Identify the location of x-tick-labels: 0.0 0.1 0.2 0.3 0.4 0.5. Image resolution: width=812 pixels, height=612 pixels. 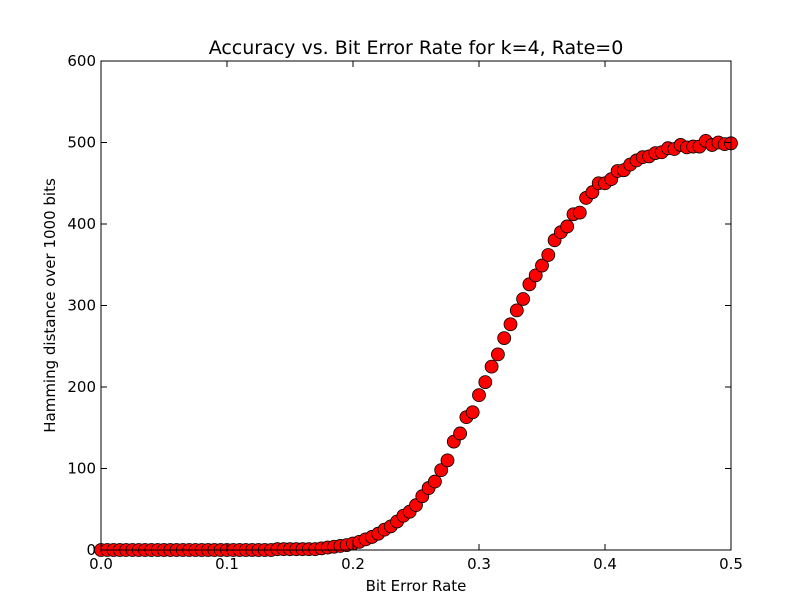
(416, 564).